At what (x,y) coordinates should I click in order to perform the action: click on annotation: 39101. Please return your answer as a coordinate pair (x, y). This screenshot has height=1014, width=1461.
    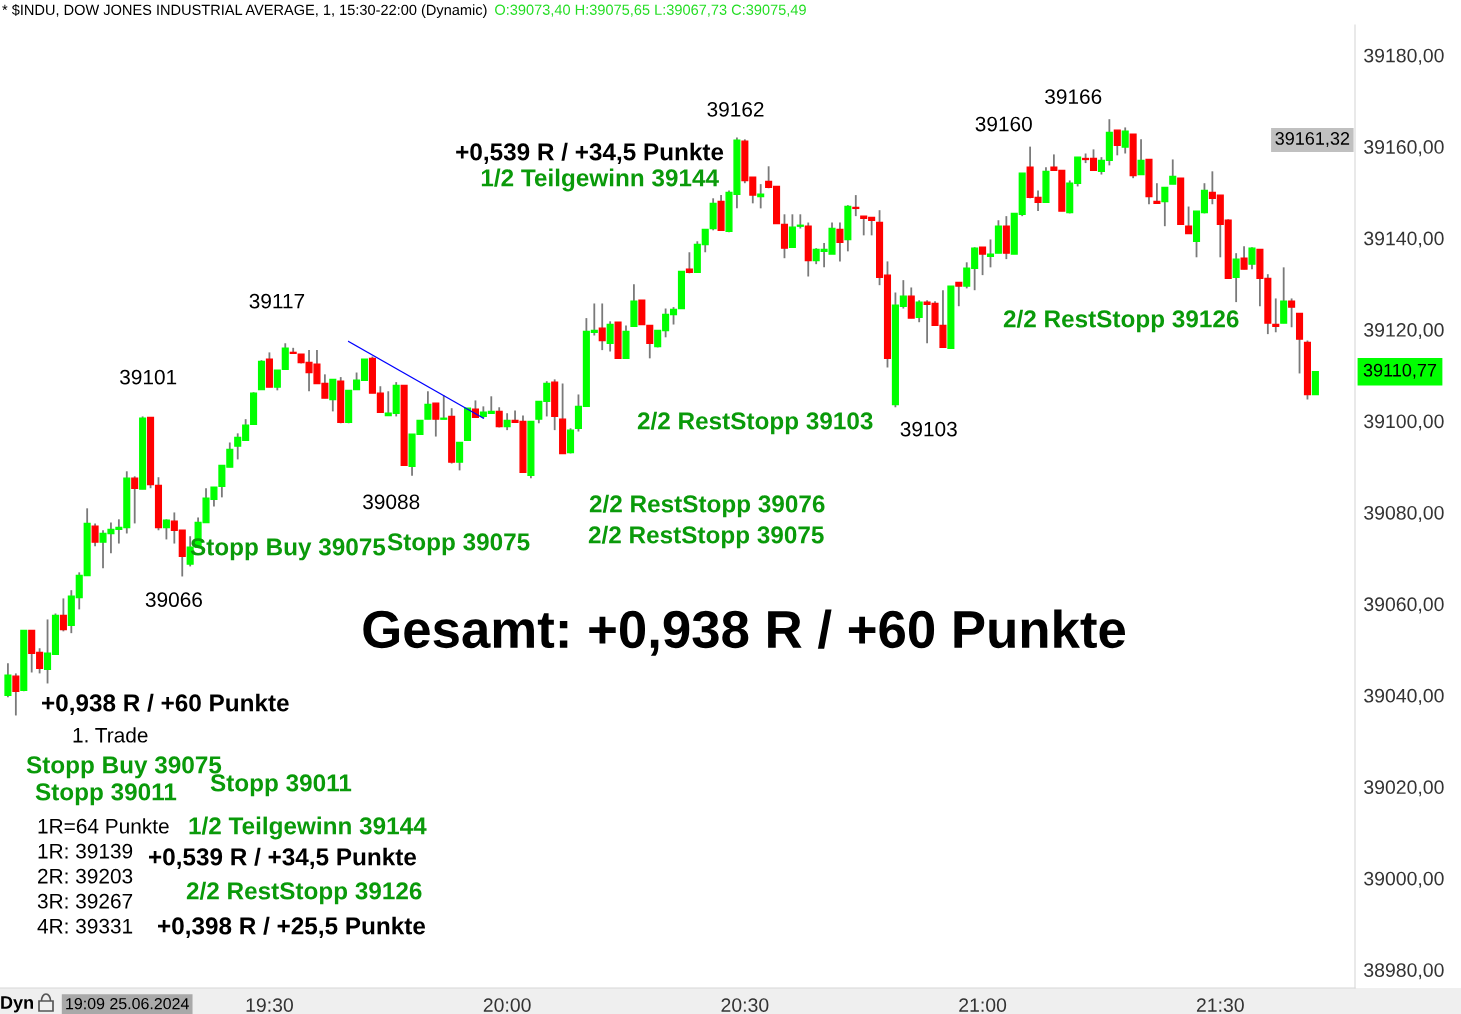
    Looking at the image, I should click on (148, 377).